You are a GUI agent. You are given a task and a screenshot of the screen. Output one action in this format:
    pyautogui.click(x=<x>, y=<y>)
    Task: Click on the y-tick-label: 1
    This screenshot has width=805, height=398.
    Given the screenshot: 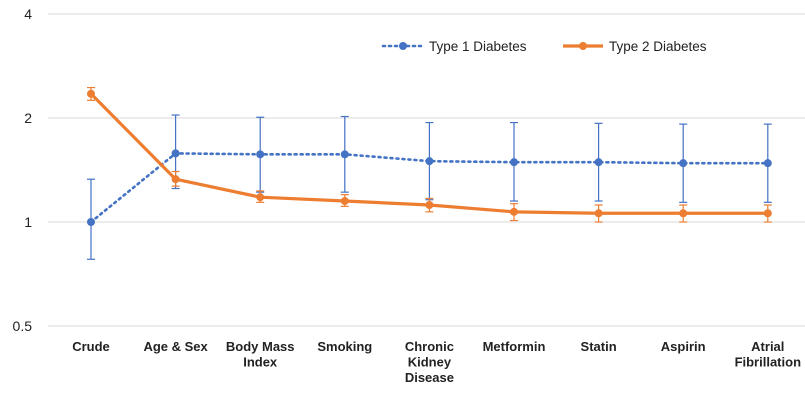 What is the action you would take?
    pyautogui.click(x=28, y=222)
    